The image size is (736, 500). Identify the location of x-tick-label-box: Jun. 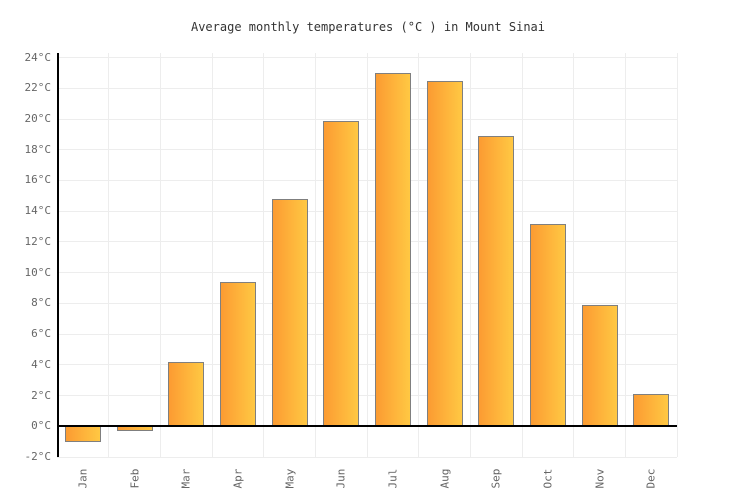
(341, 478).